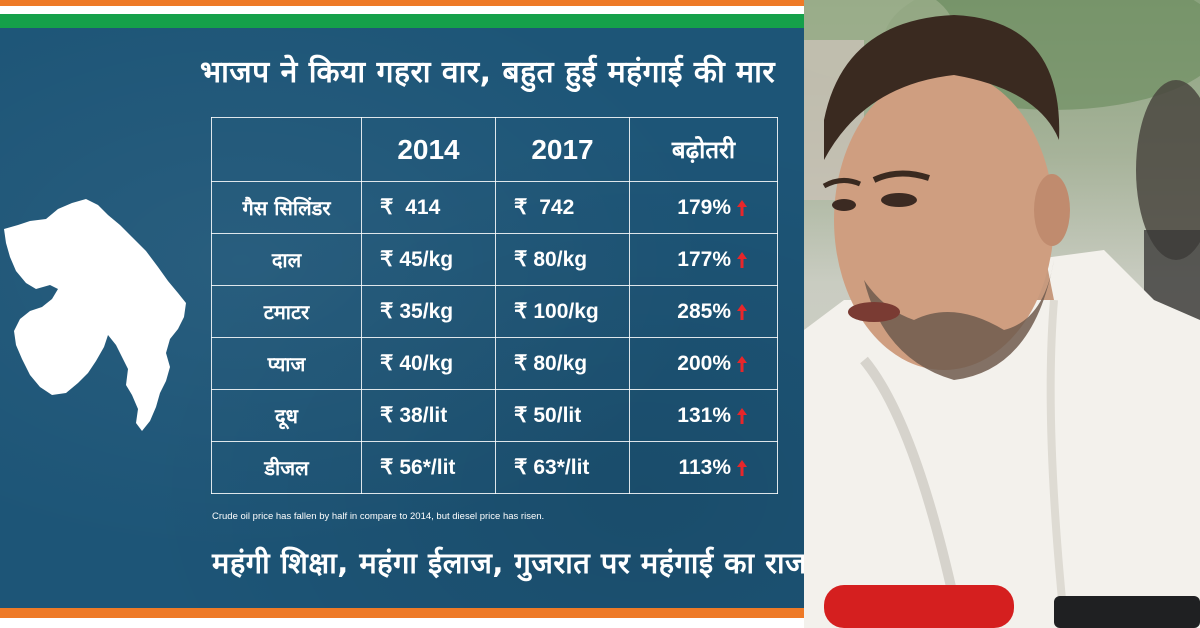 The height and width of the screenshot is (628, 1200). I want to click on item-name: गैस सिलिंडर, so click(286, 207).